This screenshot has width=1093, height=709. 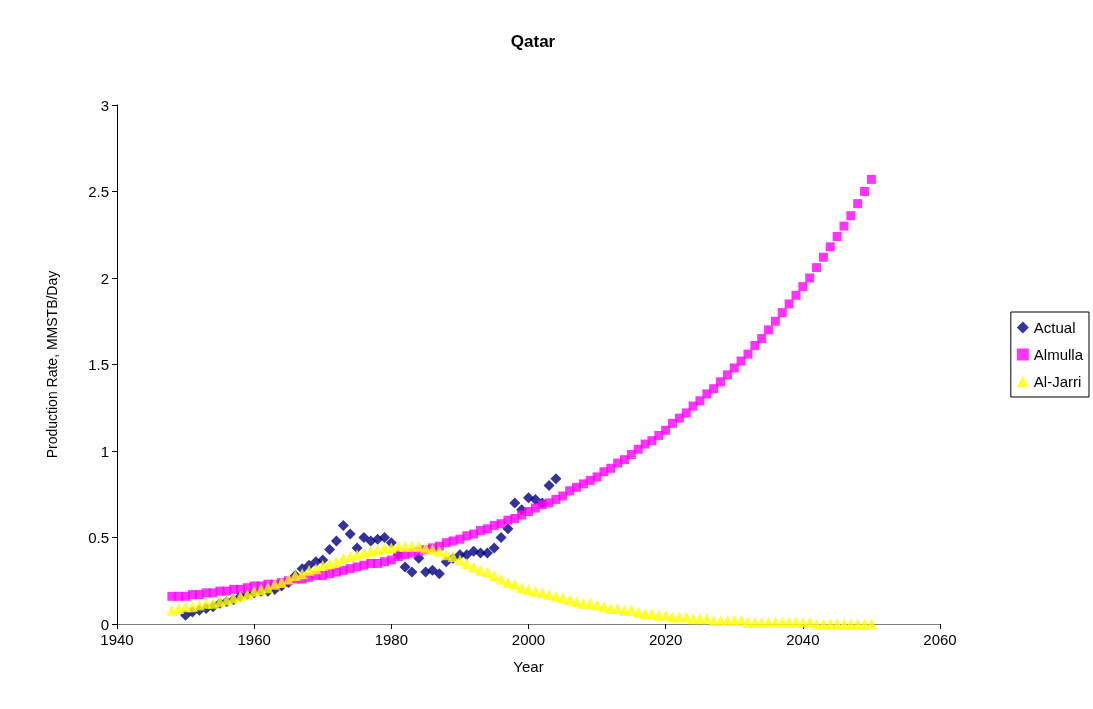 What do you see at coordinates (1054, 327) in the screenshot?
I see `legend-label: Actual` at bounding box center [1054, 327].